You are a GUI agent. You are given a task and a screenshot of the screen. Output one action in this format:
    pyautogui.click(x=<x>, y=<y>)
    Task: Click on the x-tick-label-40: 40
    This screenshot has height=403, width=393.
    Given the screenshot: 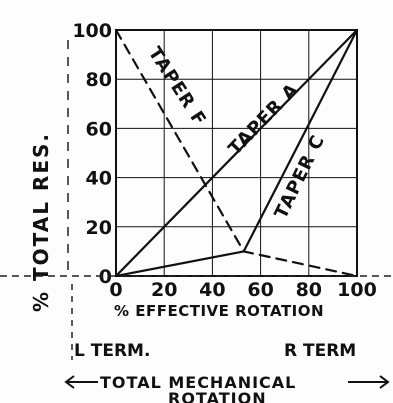 What is the action you would take?
    pyautogui.click(x=212, y=290)
    